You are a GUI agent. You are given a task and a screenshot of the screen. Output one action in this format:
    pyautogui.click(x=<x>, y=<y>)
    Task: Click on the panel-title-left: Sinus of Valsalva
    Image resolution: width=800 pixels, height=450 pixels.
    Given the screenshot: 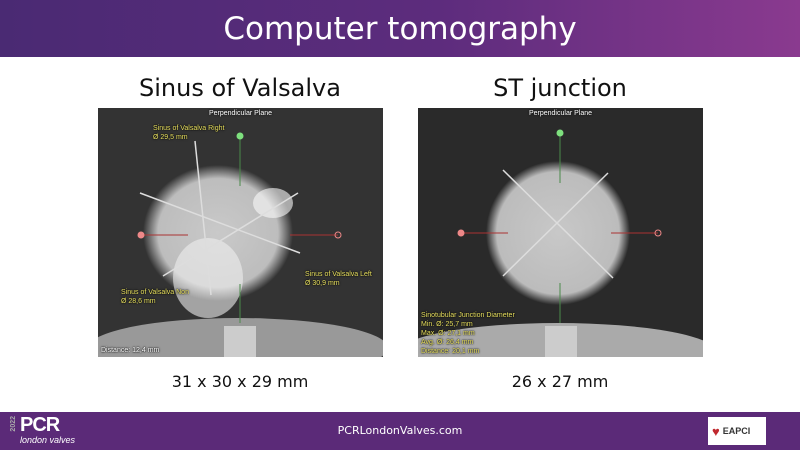 What is the action you would take?
    pyautogui.click(x=240, y=88)
    